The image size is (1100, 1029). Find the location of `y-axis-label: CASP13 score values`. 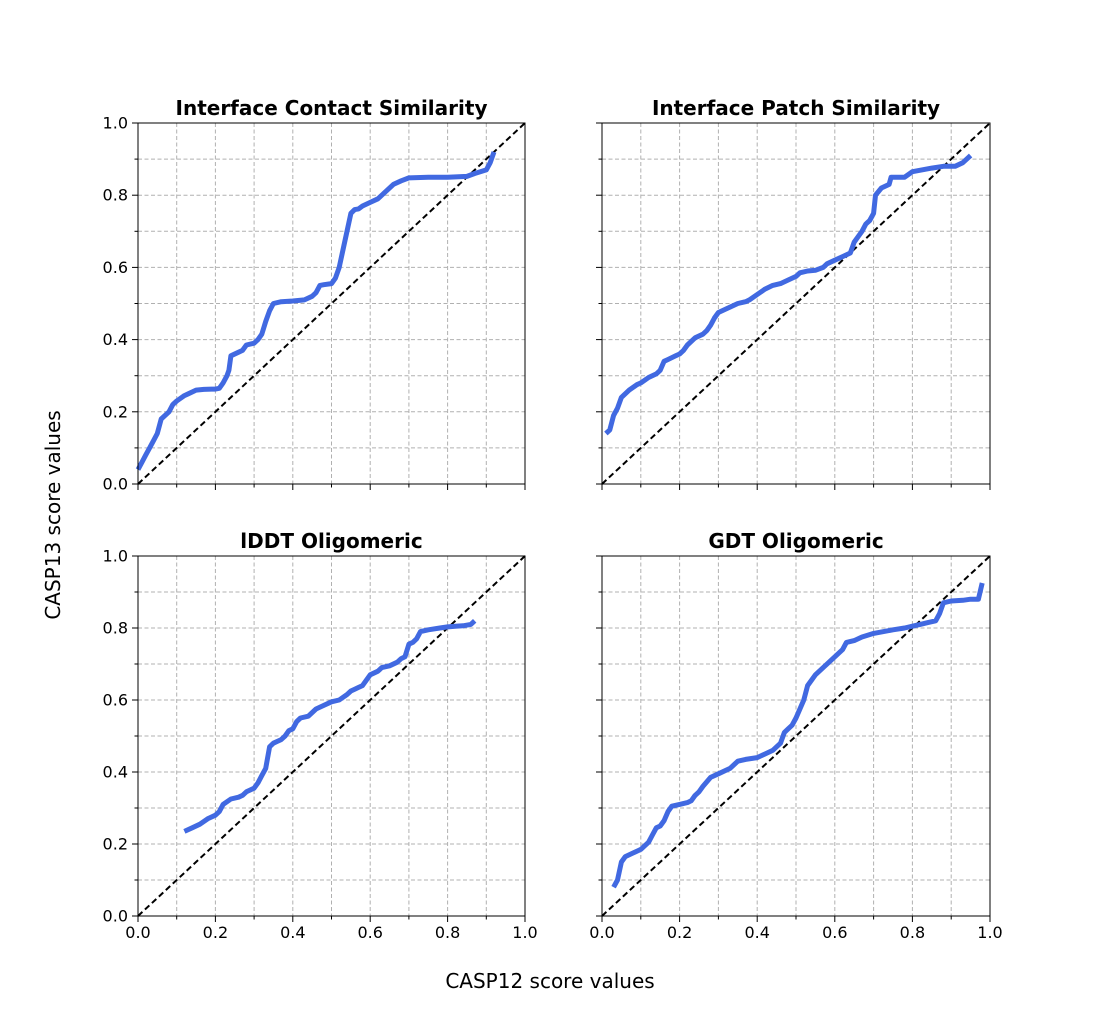

y-axis-label: CASP13 score values is located at coordinates (53, 514).